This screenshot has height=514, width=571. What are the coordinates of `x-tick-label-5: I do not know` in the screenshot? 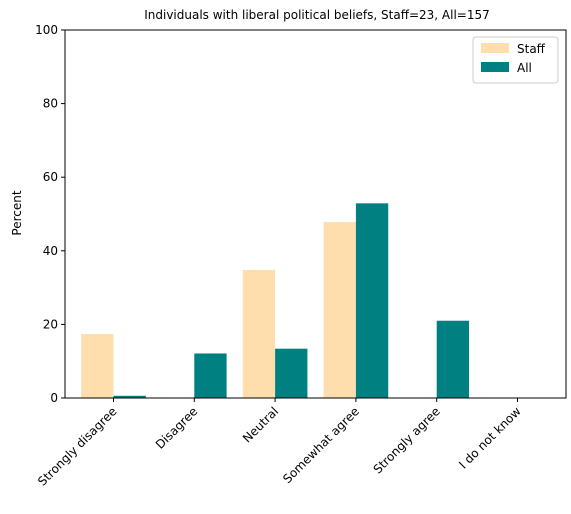 It's located at (490, 438).